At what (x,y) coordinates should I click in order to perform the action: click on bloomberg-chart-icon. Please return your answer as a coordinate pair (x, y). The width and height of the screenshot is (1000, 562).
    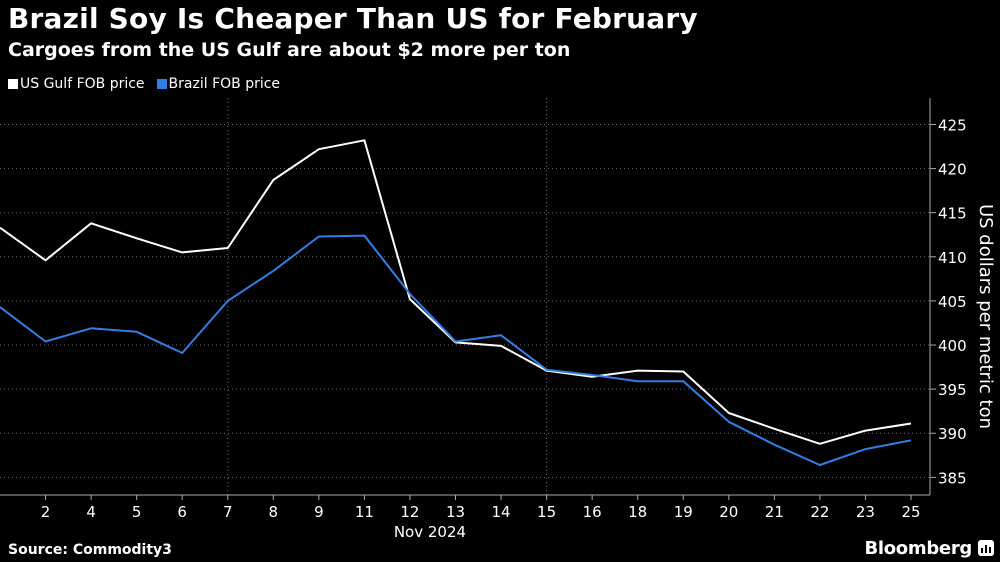
    Looking at the image, I should click on (986, 548).